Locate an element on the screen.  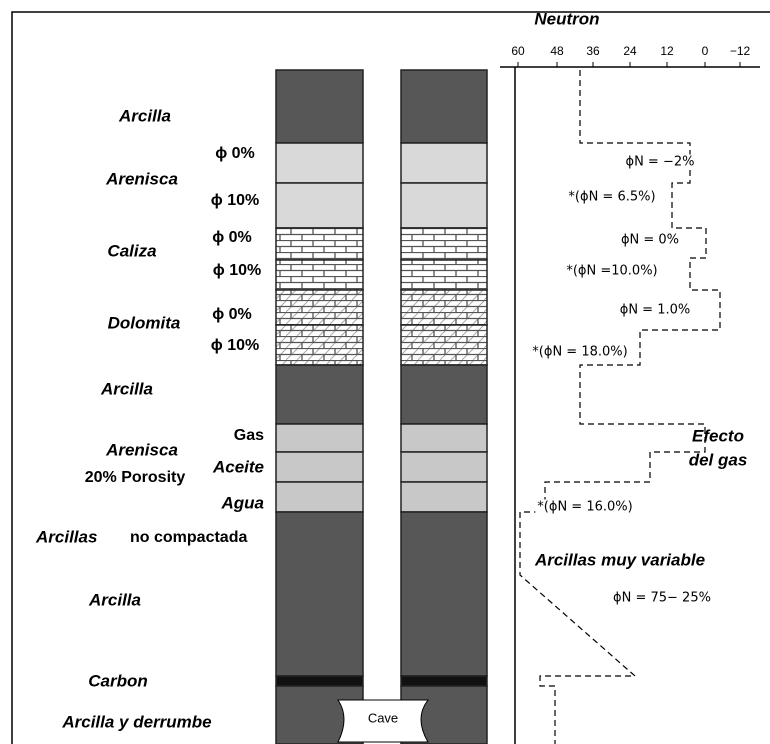
scale-ticks: 60 48 36 24 12 0 −12 is located at coordinates (631, 55).